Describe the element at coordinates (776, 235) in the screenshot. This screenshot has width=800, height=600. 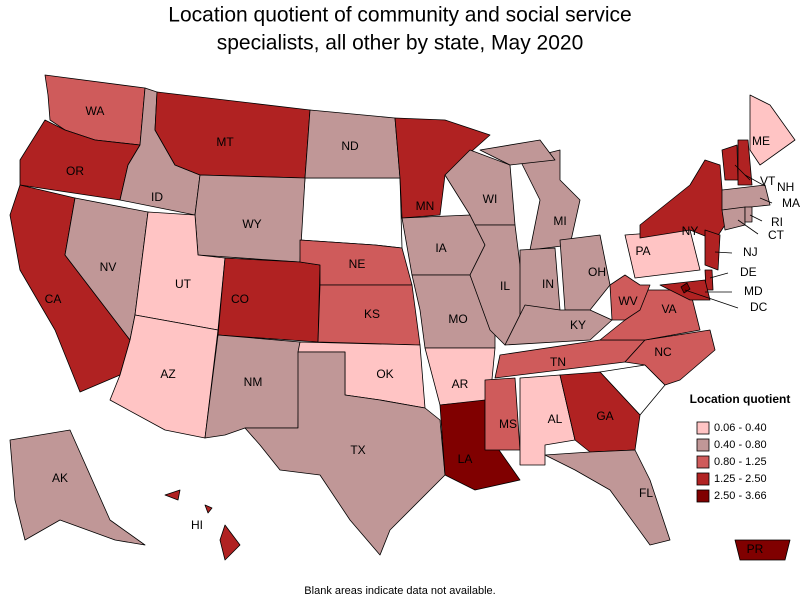
I see `state-label: CT` at that location.